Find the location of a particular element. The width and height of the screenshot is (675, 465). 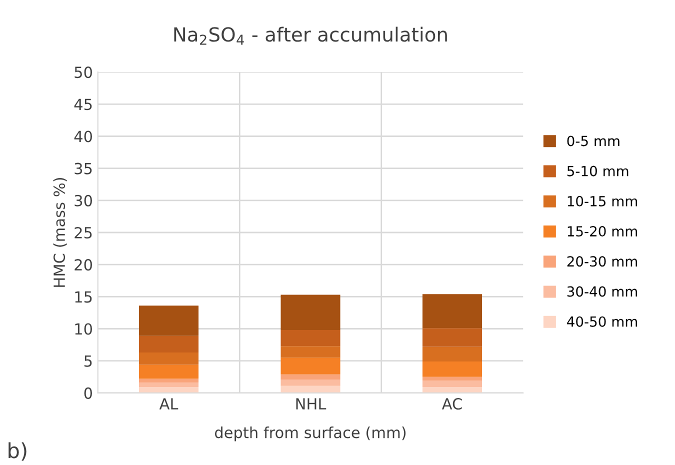

legend-label: 0-5 mm is located at coordinates (593, 141).